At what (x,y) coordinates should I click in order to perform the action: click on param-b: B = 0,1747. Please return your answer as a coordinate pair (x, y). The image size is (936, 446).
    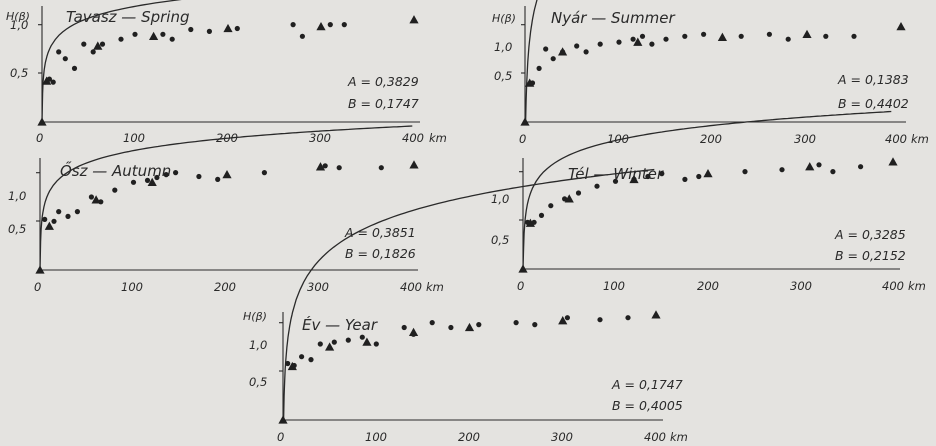
    Looking at the image, I should click on (383, 103).